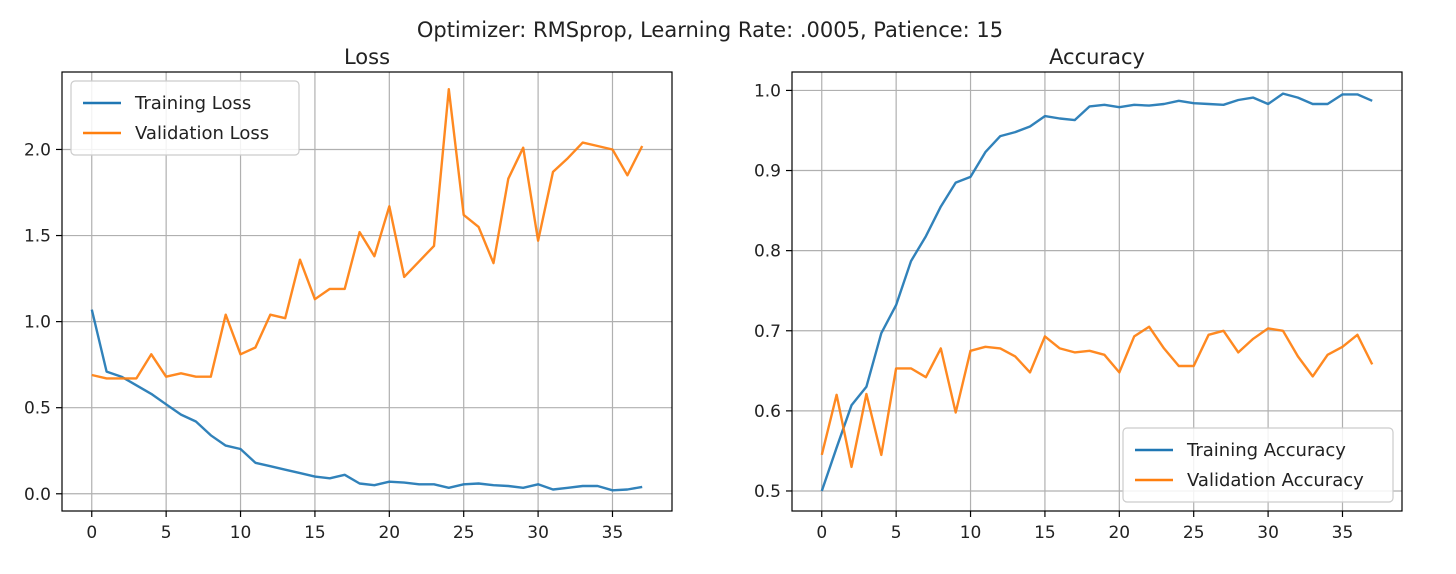  I want to click on loss-chart-title: Loss, so click(367, 57).